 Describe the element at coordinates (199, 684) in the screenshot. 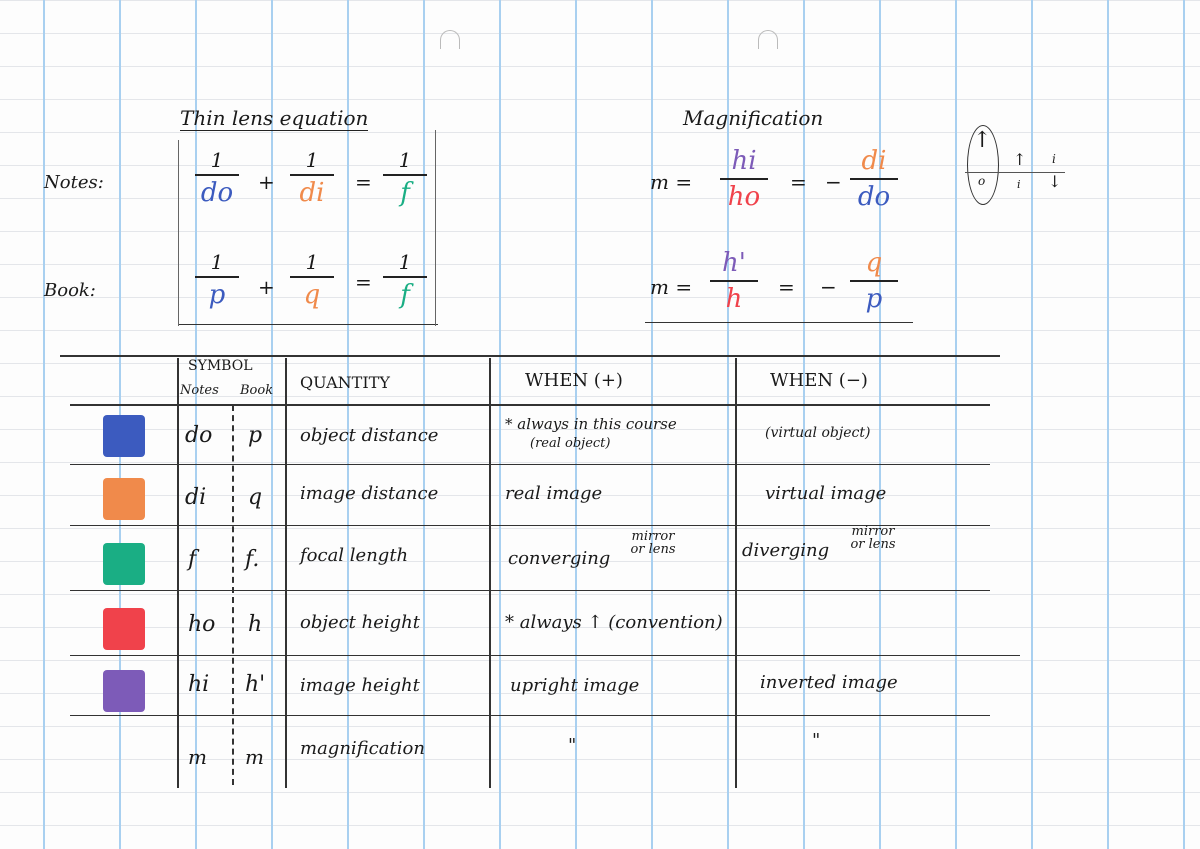

I see `cell-notes-symbol: hi` at that location.